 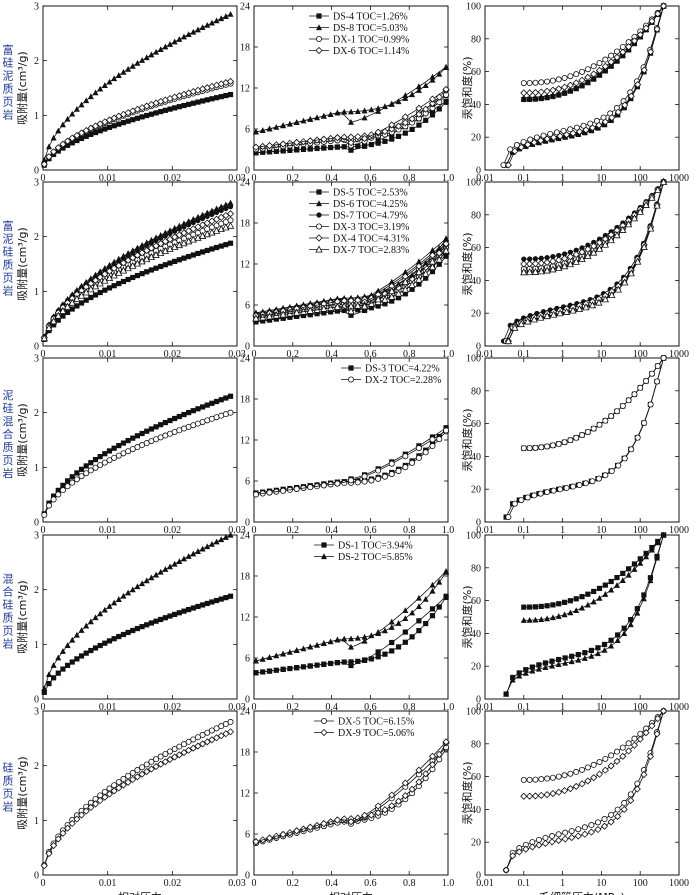 I want to click on x-tick-label: 0.4, so click(x=331, y=883).